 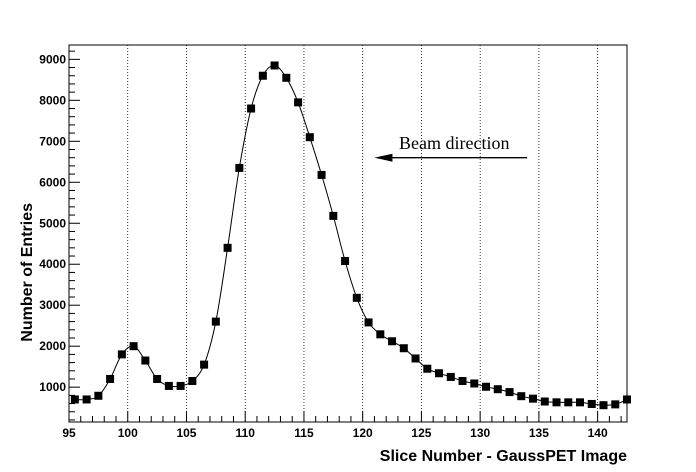 What do you see at coordinates (52, 100) in the screenshot?
I see `y-tick-label: 8000` at bounding box center [52, 100].